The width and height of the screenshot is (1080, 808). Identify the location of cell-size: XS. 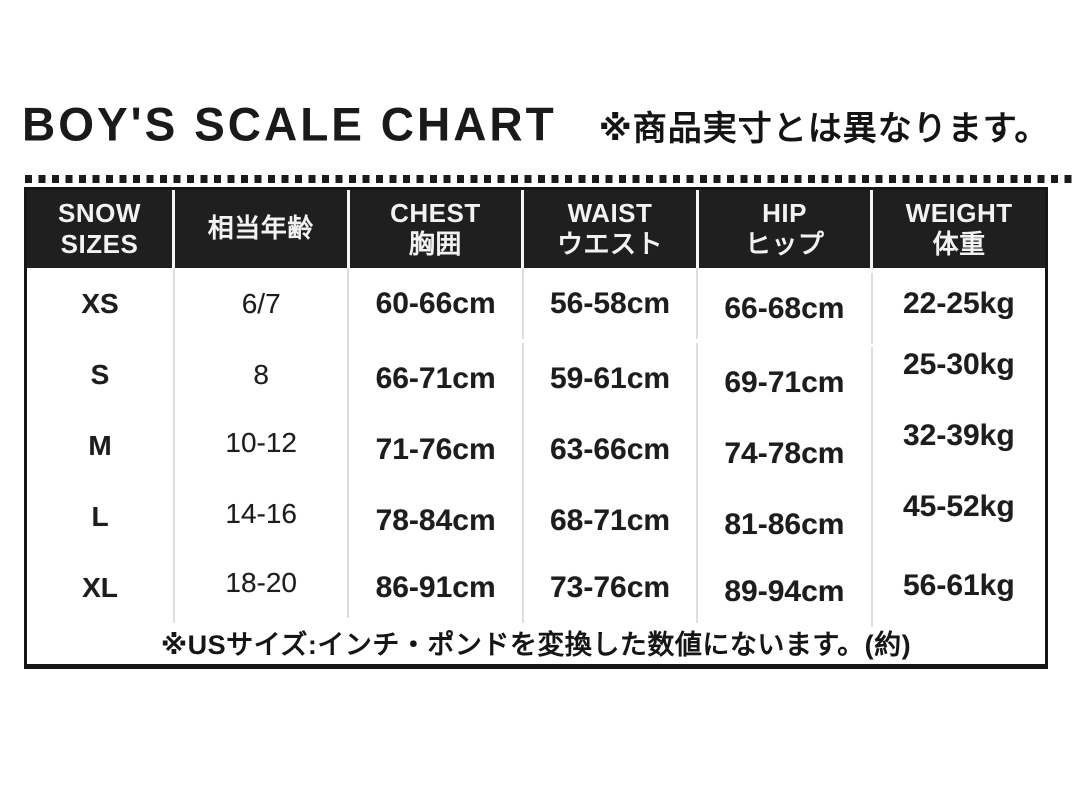
(101, 303).